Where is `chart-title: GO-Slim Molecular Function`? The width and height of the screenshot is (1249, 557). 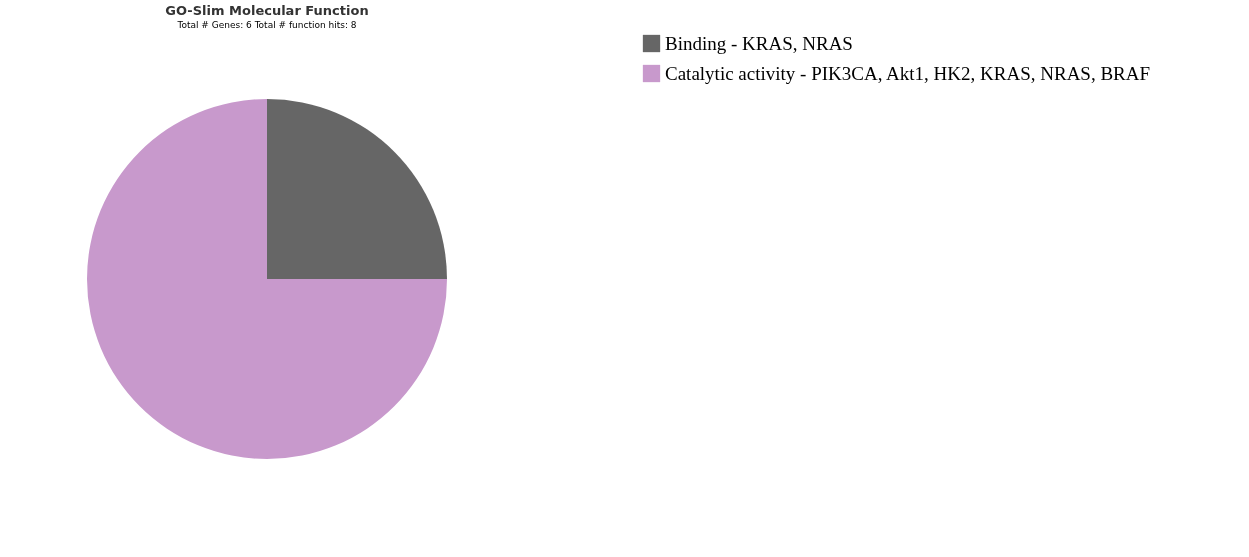
chart-title: GO-Slim Molecular Function is located at coordinates (267, 10).